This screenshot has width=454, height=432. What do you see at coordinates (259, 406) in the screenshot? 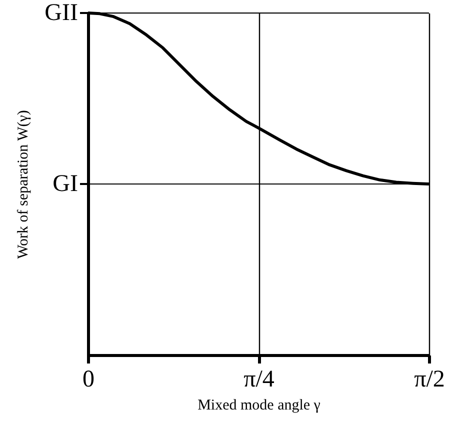
I see `x-axis-title: Mixed mode angle γ` at bounding box center [259, 406].